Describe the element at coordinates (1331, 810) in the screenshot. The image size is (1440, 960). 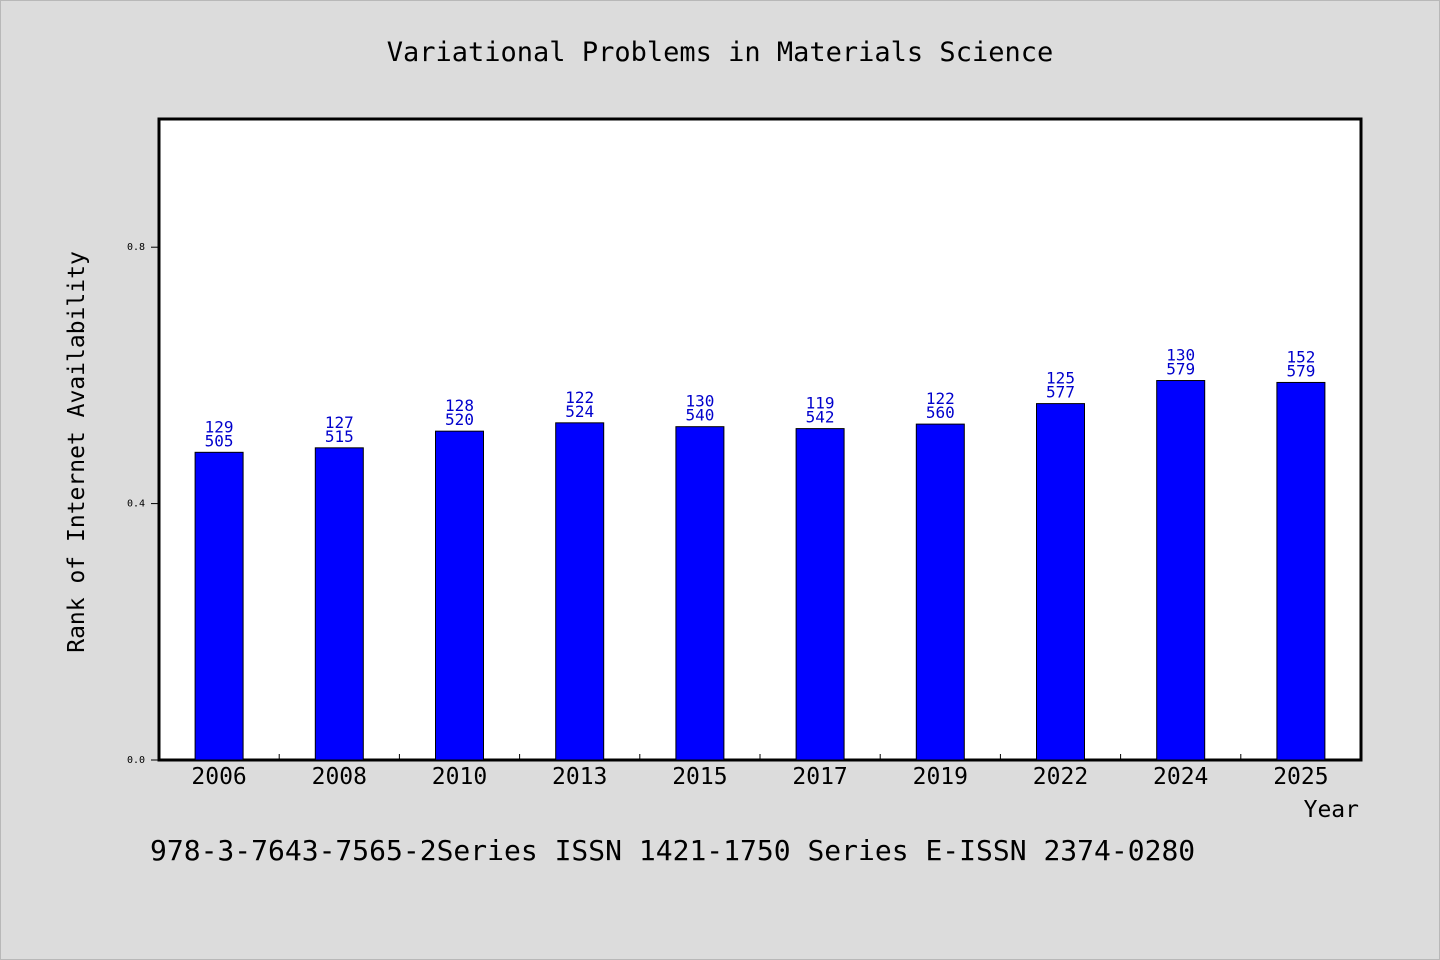
I see `x-axis-label: Year` at that location.